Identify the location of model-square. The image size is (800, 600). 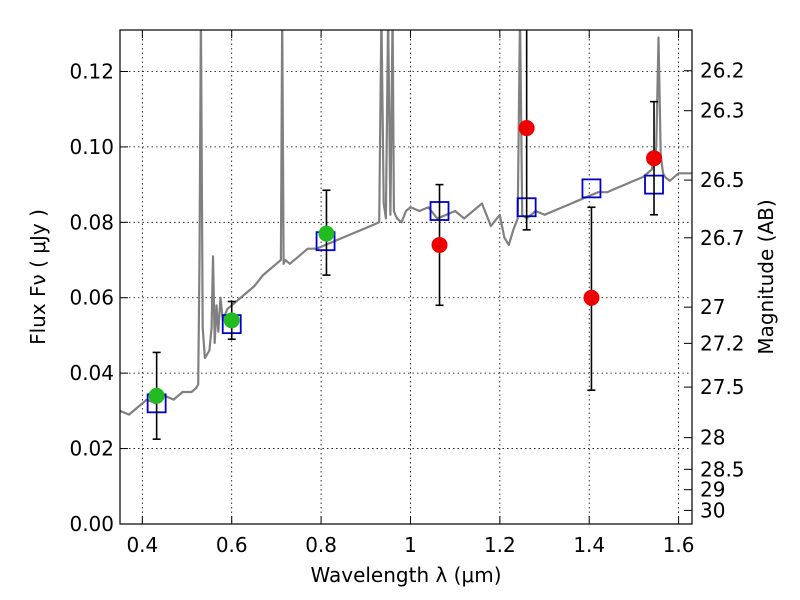
(591, 188).